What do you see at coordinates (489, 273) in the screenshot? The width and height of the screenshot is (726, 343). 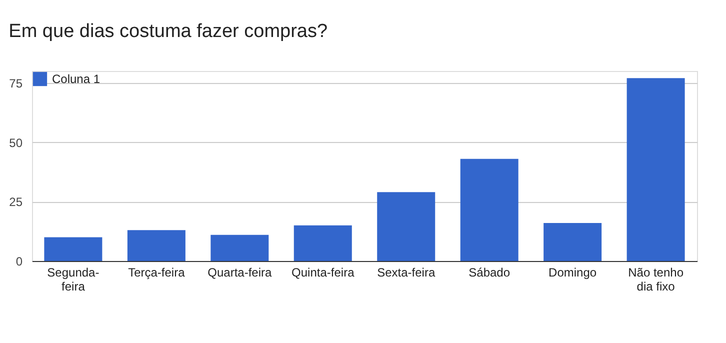 I see `x-tick-label: Sábado` at bounding box center [489, 273].